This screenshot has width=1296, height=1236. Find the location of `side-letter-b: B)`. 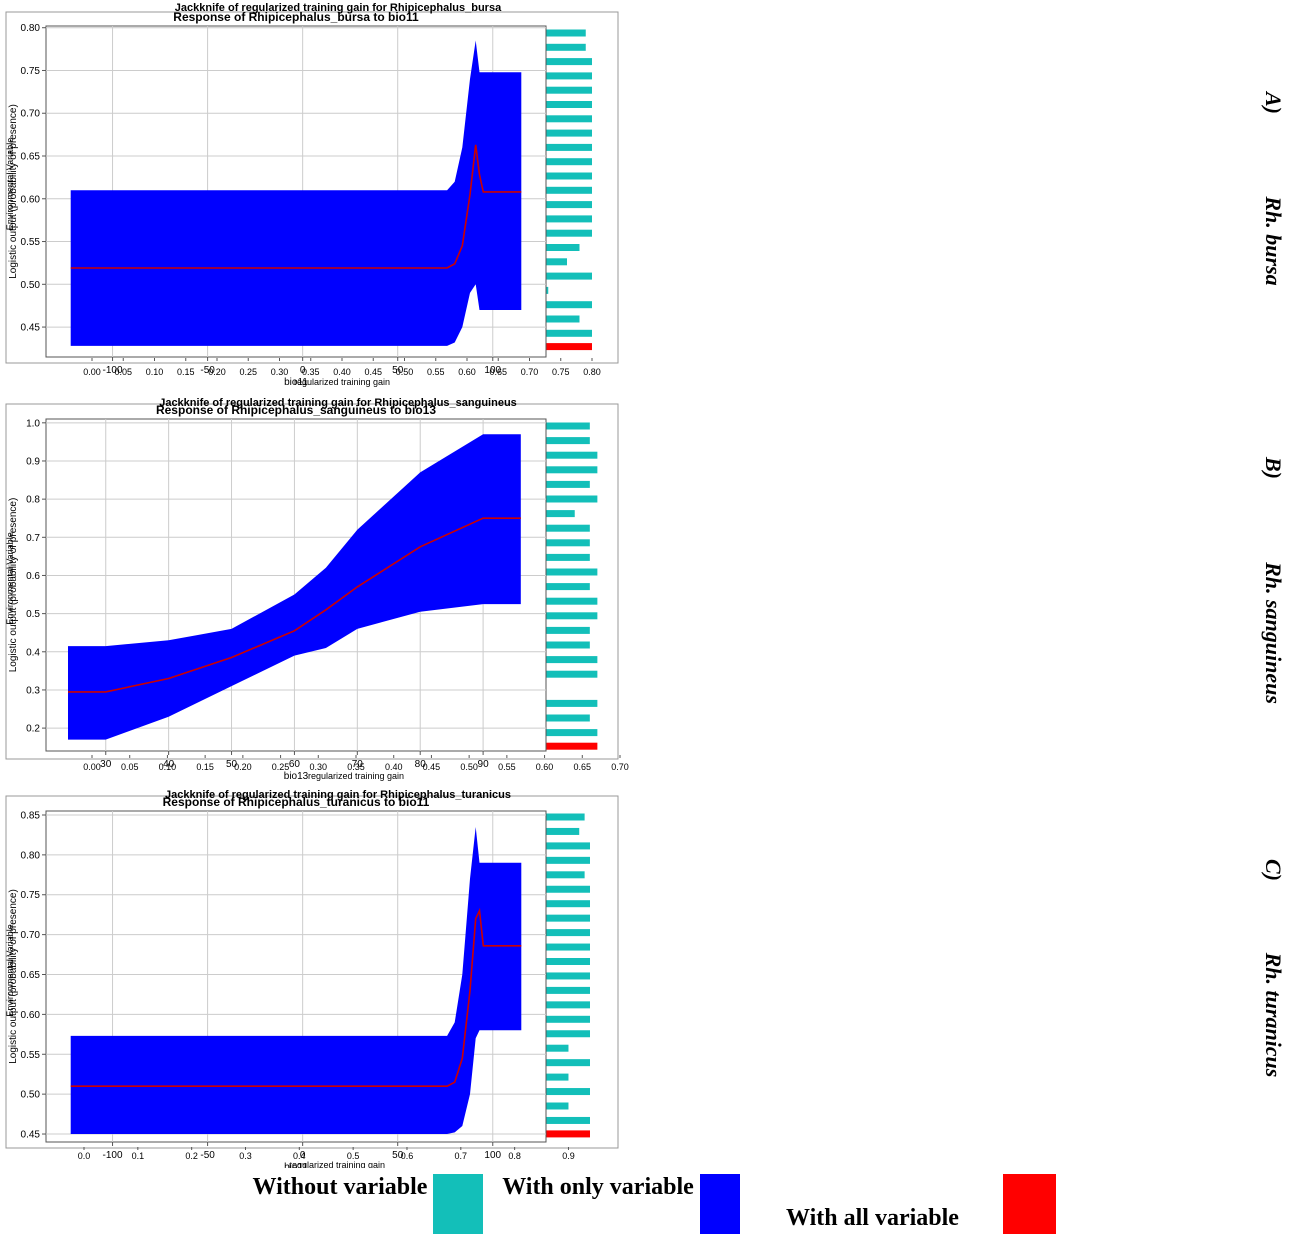

side-letter-b: B) is located at coordinates (1273, 468).